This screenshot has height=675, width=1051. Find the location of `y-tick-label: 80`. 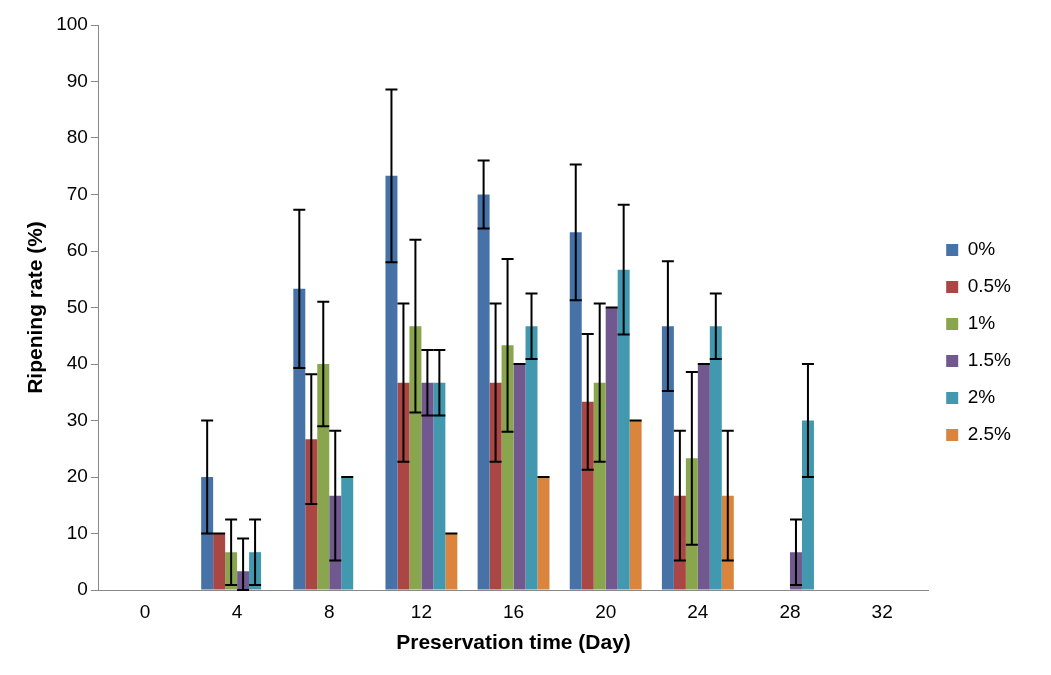

y-tick-label: 80 is located at coordinates (77, 137).